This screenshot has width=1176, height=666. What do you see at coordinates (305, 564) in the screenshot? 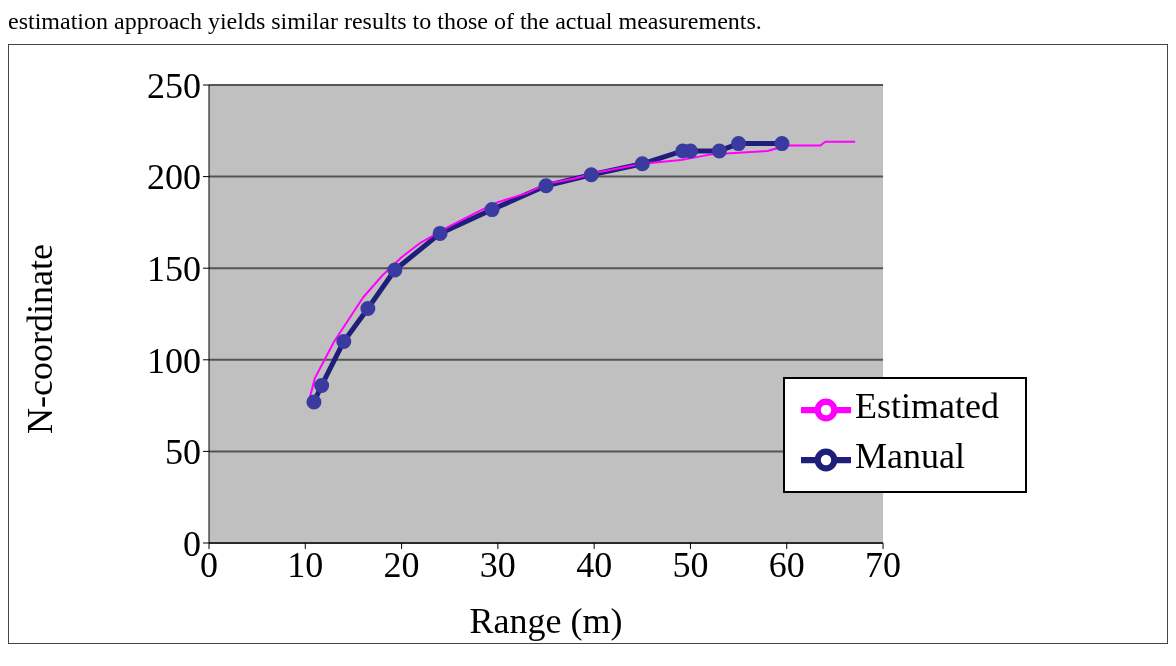
I see `x-tick-label: 10` at bounding box center [305, 564].